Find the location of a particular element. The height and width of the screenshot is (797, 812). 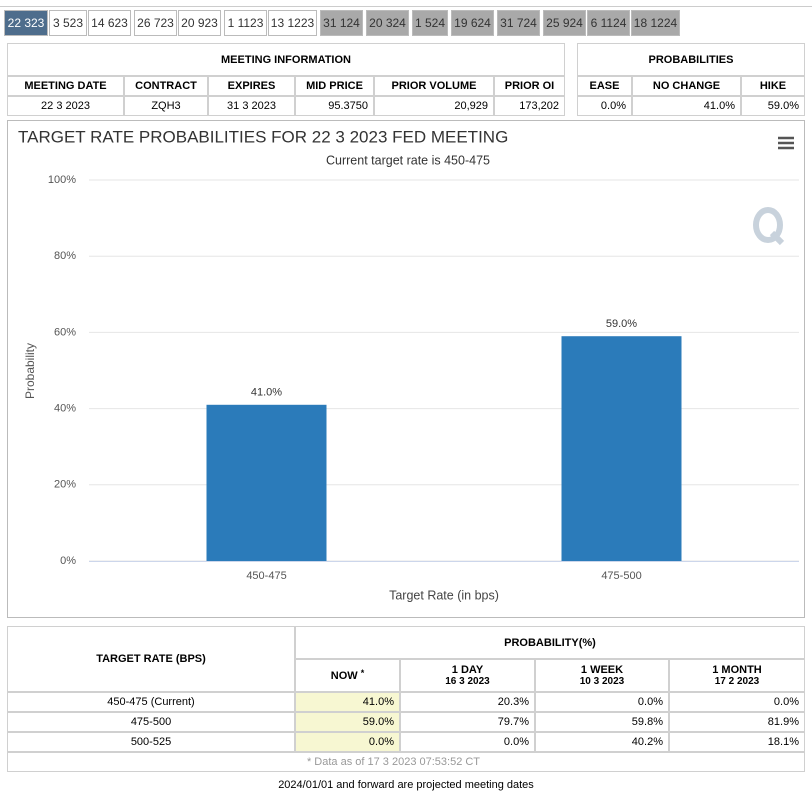

chart-subtitle: Current target rate is 450-475 is located at coordinates (408, 160).